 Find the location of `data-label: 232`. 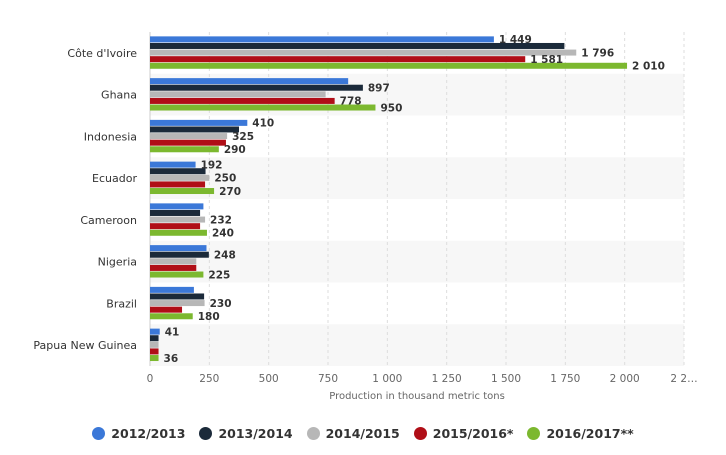

data-label: 232 is located at coordinates (221, 220).